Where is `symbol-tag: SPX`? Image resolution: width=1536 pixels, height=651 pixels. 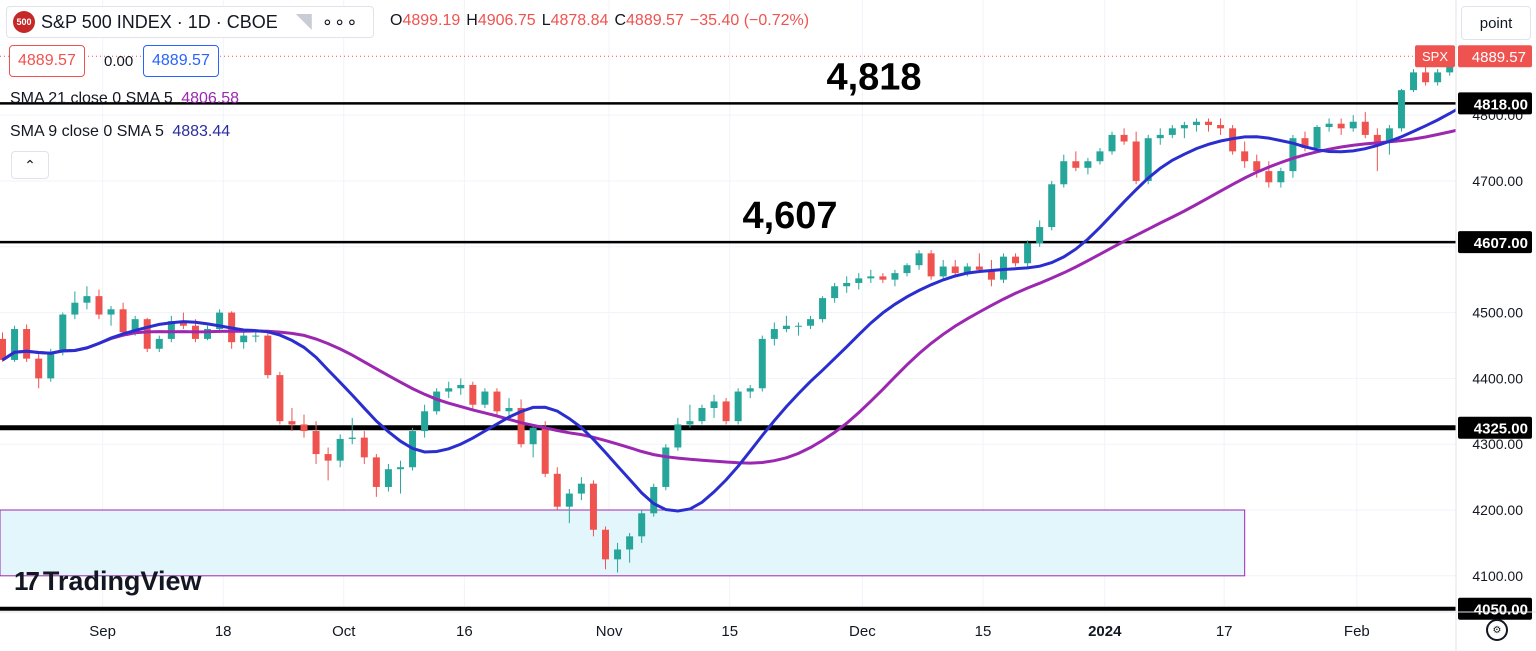 symbol-tag: SPX is located at coordinates (1435, 56).